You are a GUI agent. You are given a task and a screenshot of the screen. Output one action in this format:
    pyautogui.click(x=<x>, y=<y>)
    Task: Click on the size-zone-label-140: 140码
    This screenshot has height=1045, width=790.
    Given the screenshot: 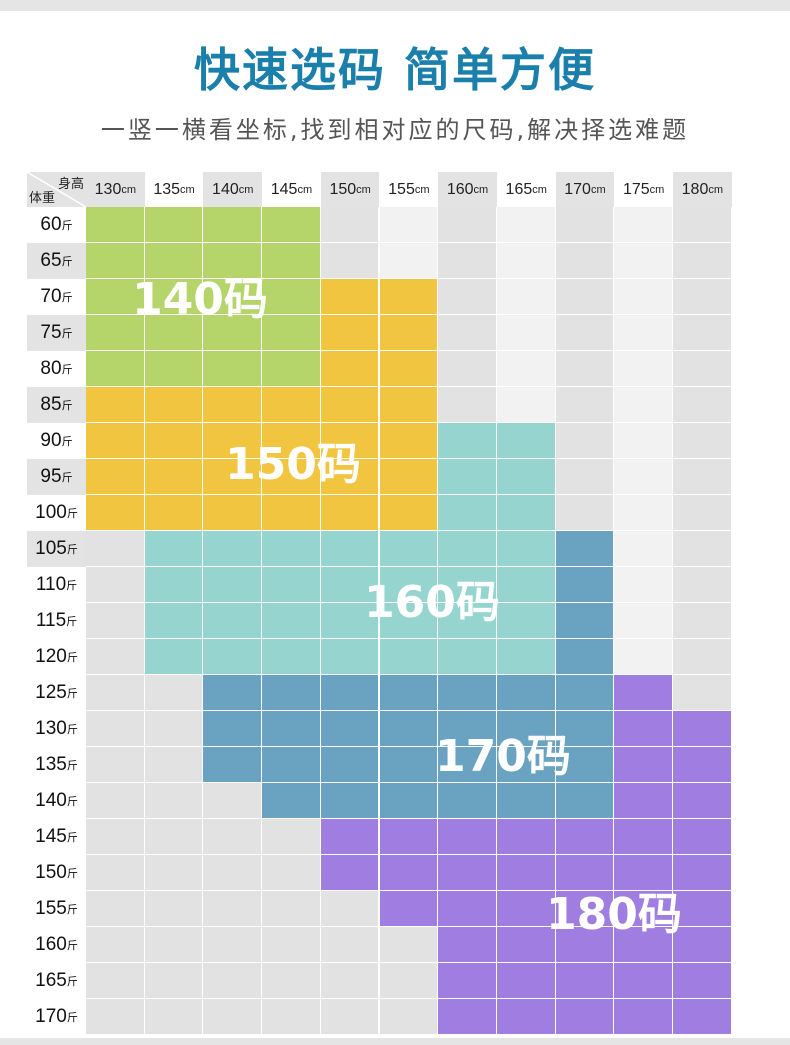 What is the action you would take?
    pyautogui.click(x=200, y=299)
    